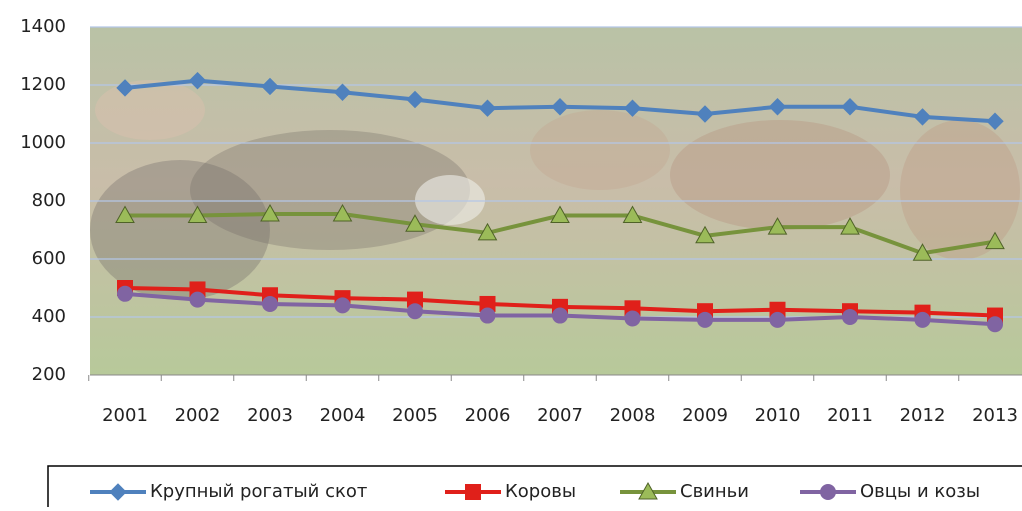  Describe the element at coordinates (633, 415) in the screenshot. I see `x-tick-label: 2008` at that location.